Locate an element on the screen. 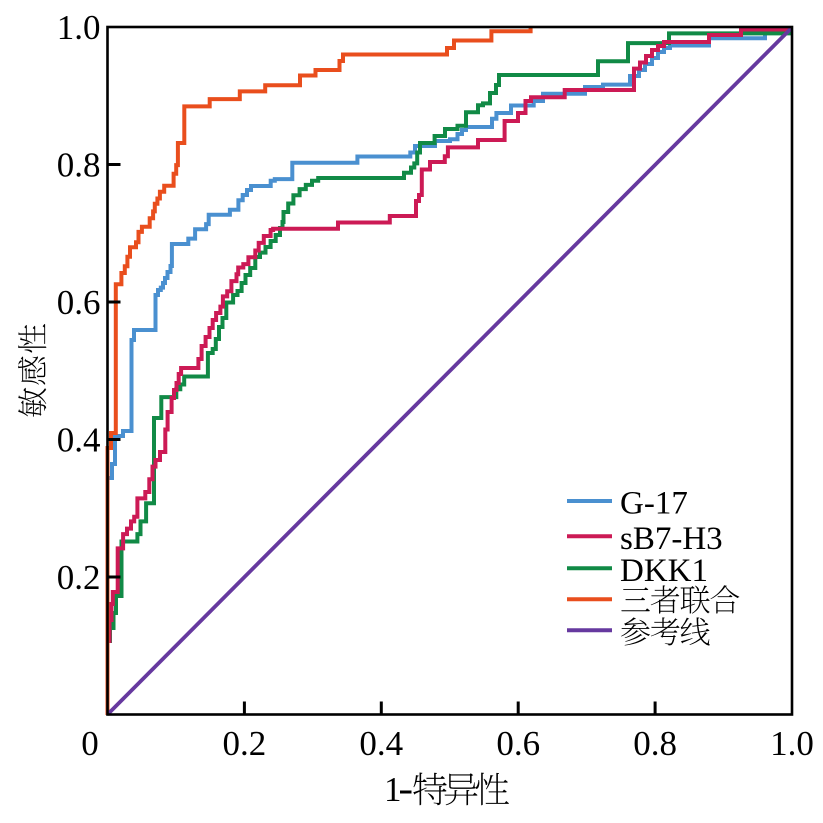 The width and height of the screenshot is (823, 823). svg-text: 1 is located at coordinates (393, 789).